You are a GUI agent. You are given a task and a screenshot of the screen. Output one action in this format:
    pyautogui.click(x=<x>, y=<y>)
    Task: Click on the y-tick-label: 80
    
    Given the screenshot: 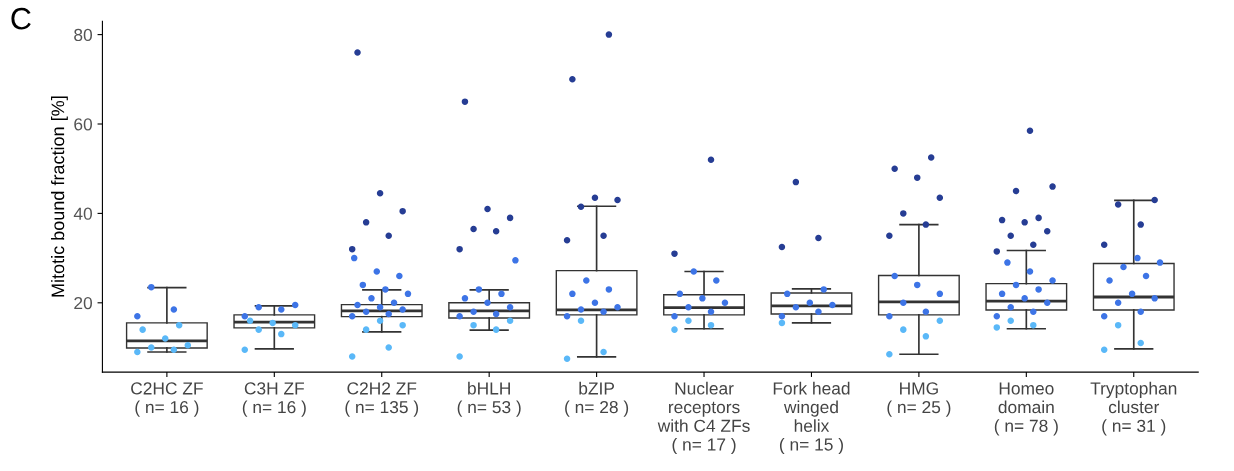 What is the action you would take?
    pyautogui.click(x=83, y=35)
    